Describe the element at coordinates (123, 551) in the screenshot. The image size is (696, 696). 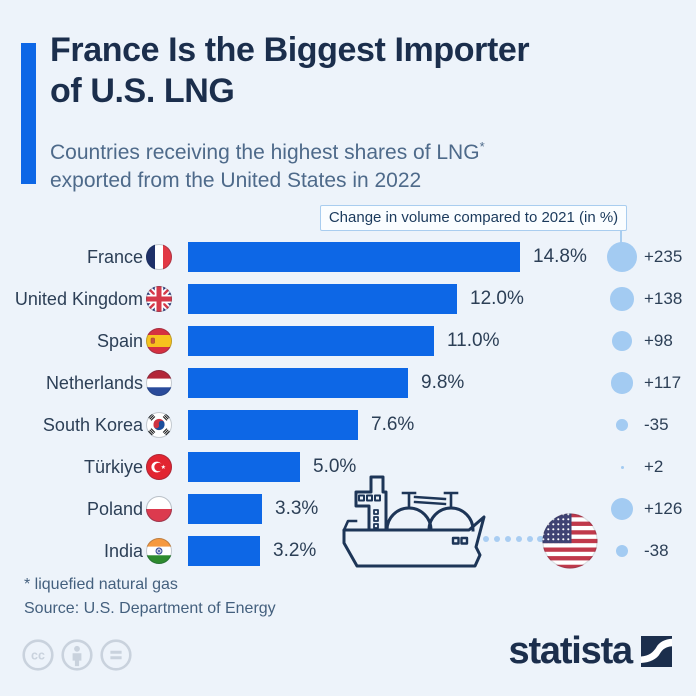
I see `country-label: India` at that location.